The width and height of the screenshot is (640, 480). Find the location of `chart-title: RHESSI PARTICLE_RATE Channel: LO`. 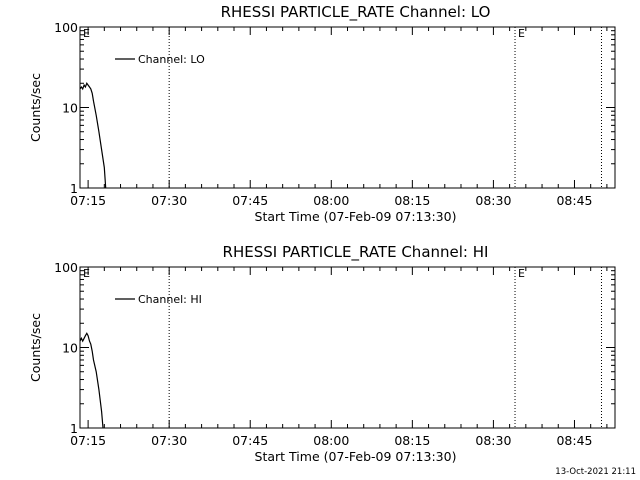

chart-title: RHESSI PARTICLE_RATE Channel: LO is located at coordinates (356, 12).